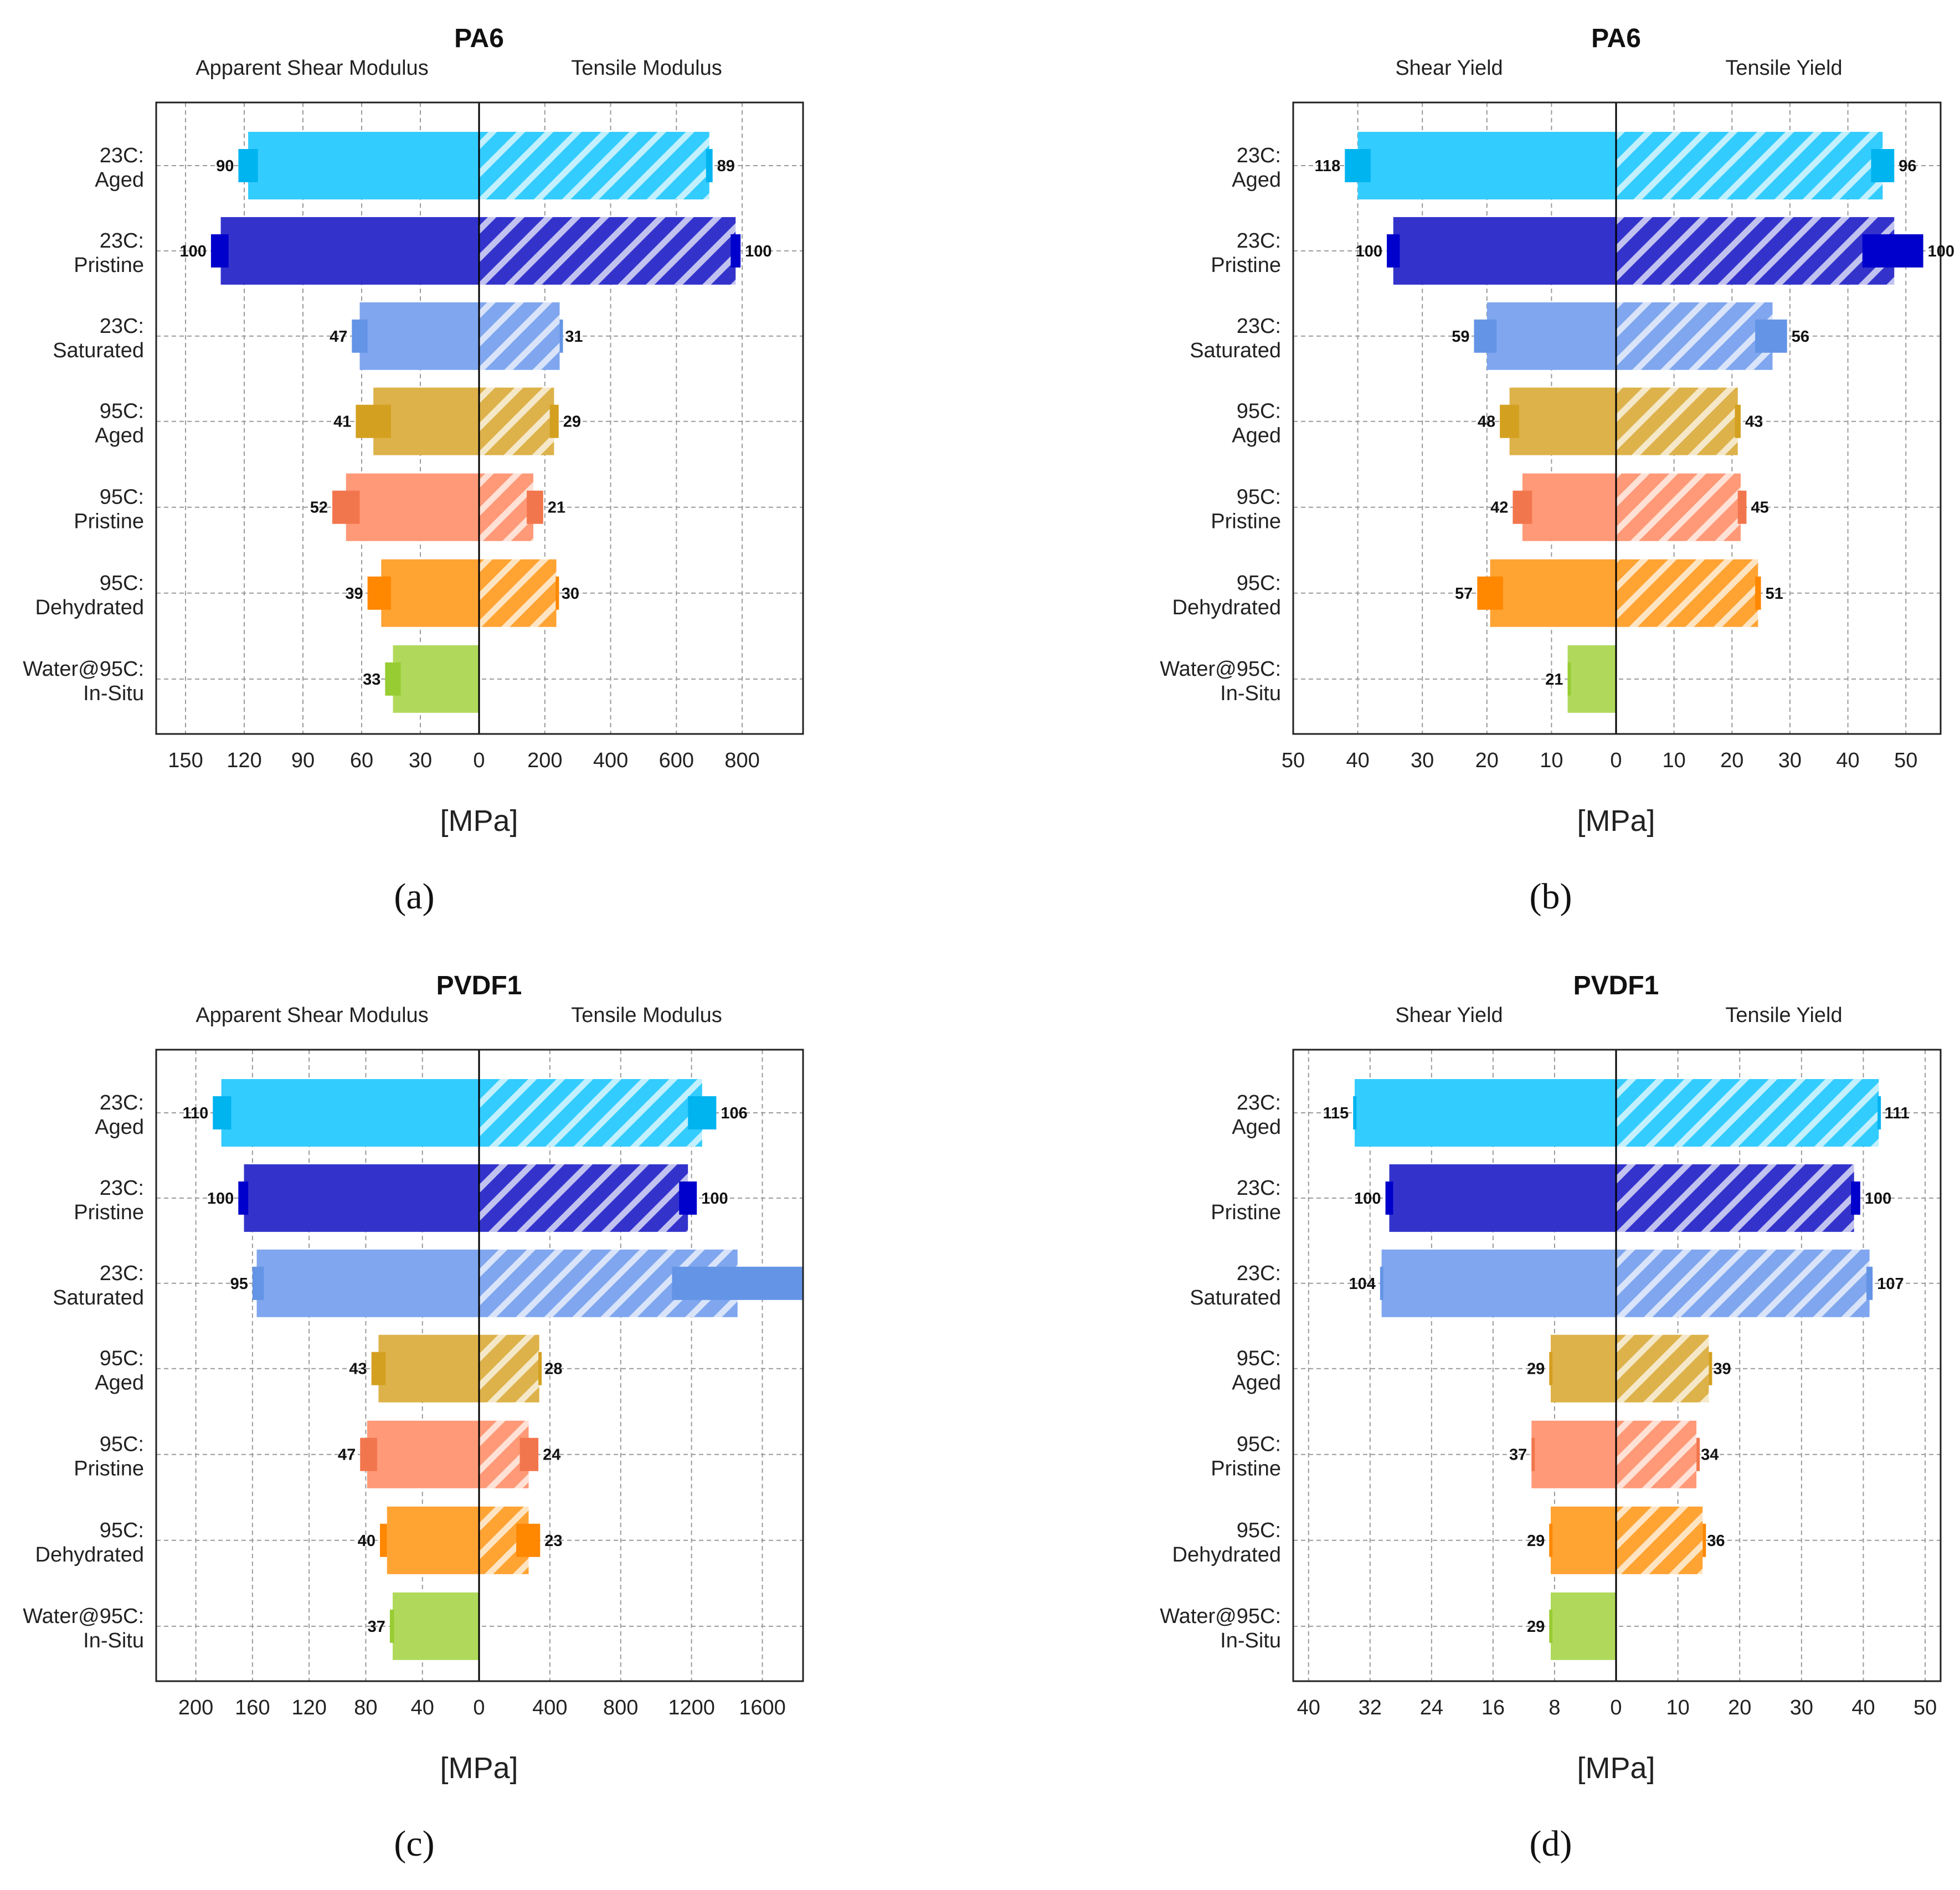  Describe the element at coordinates (1362, 1284) in the screenshot. I see `value-label-left: 104` at that location.